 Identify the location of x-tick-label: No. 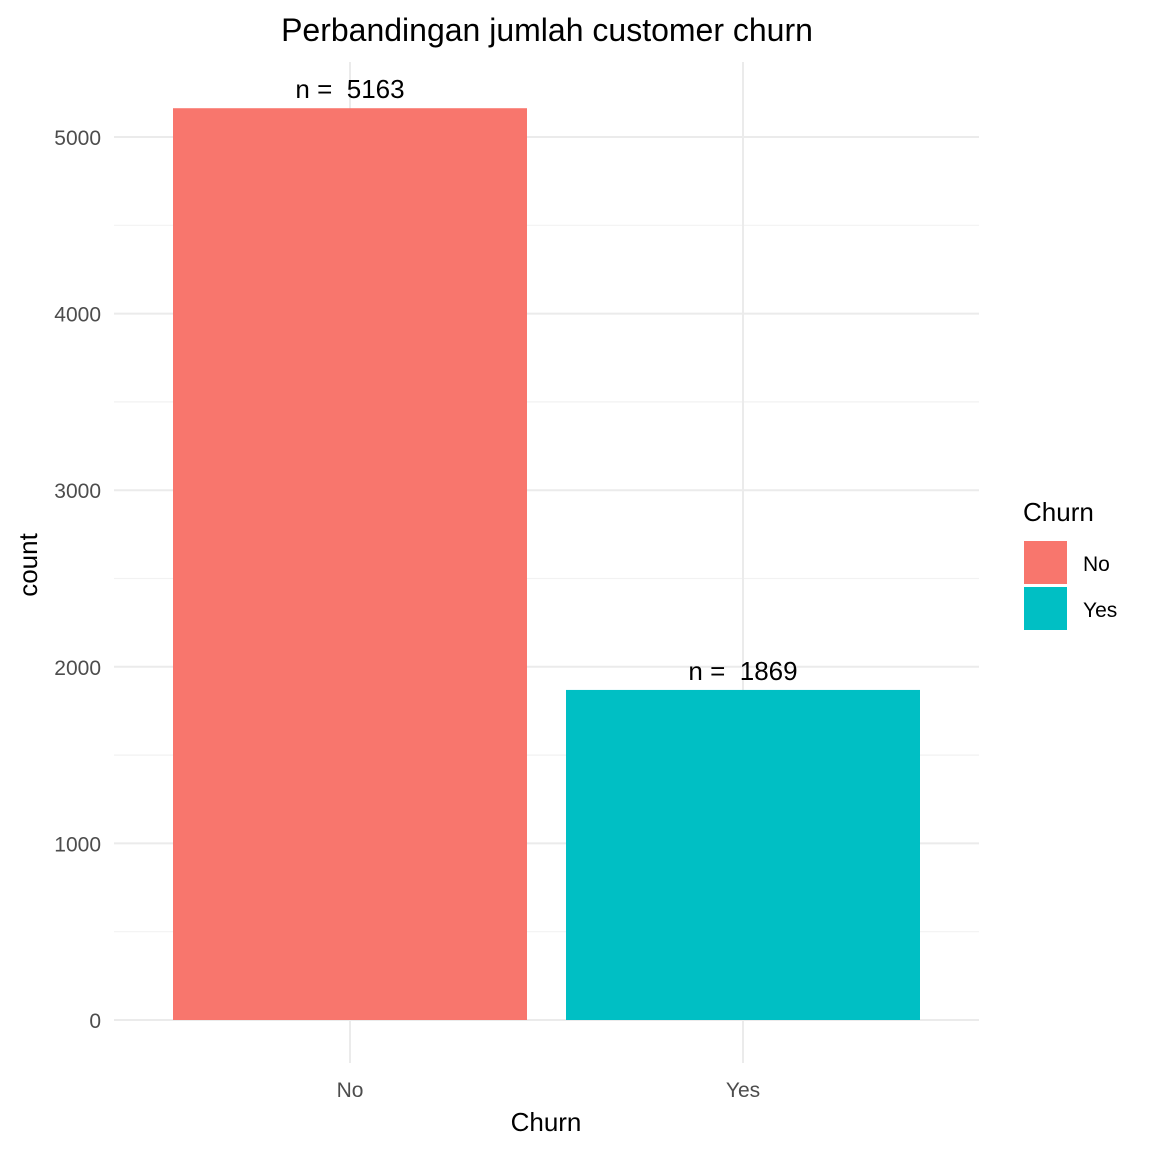
(350, 1090).